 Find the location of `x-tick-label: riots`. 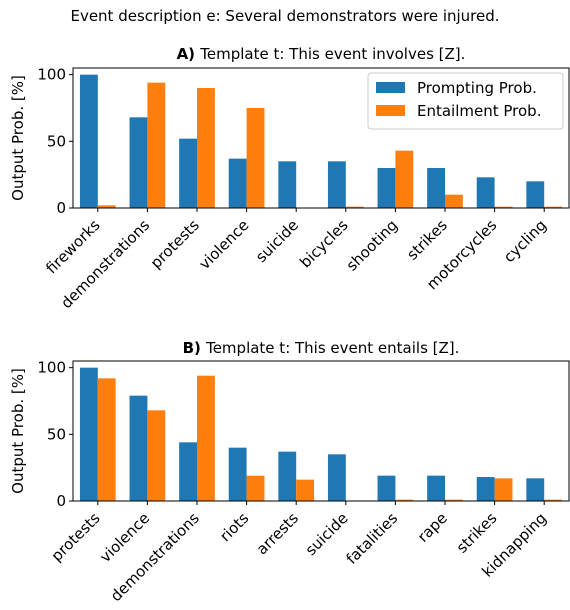

x-tick-label: riots is located at coordinates (234, 527).